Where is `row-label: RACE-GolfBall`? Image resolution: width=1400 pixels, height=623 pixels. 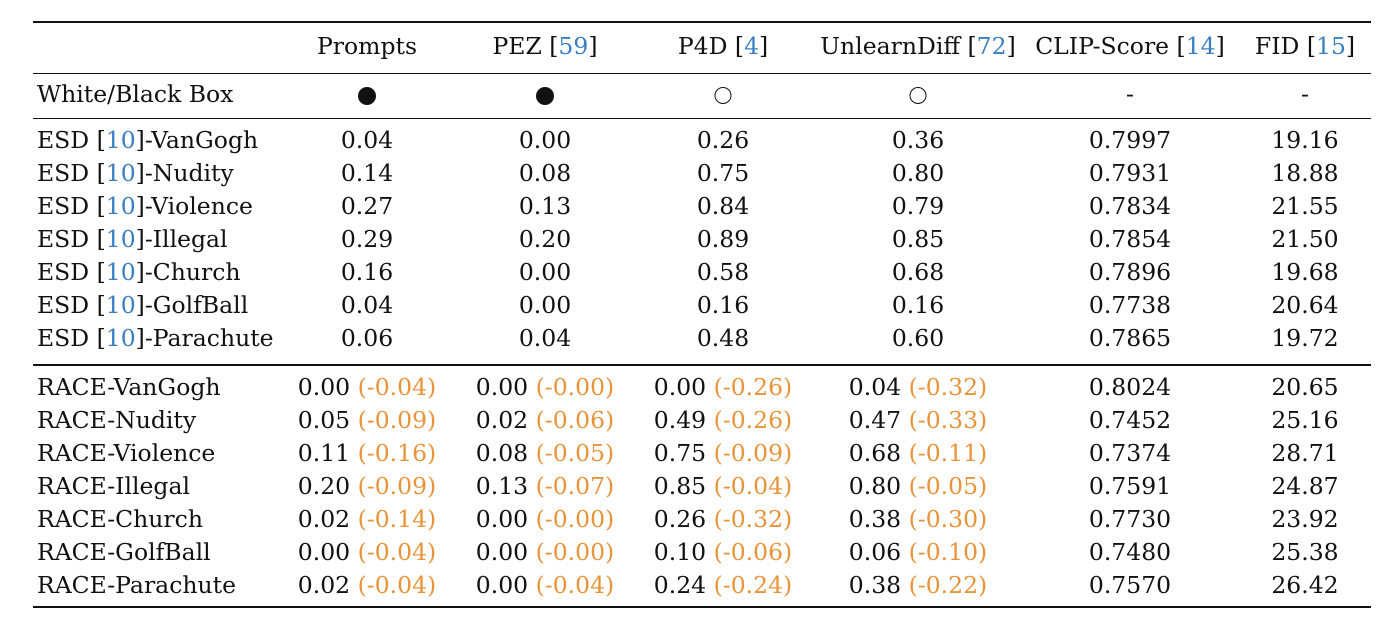
row-label: RACE-GolfBall is located at coordinates (124, 552).